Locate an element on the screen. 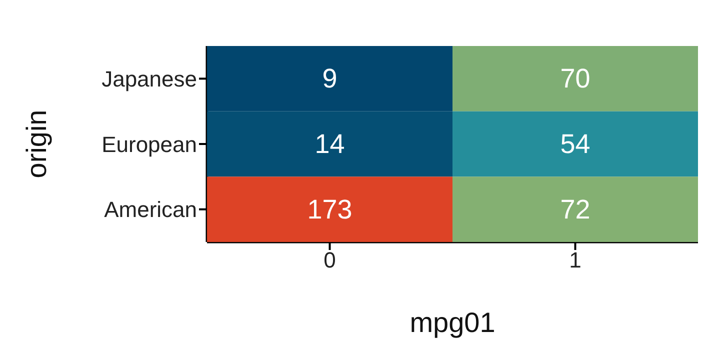  data-label: 14 is located at coordinates (329, 144).